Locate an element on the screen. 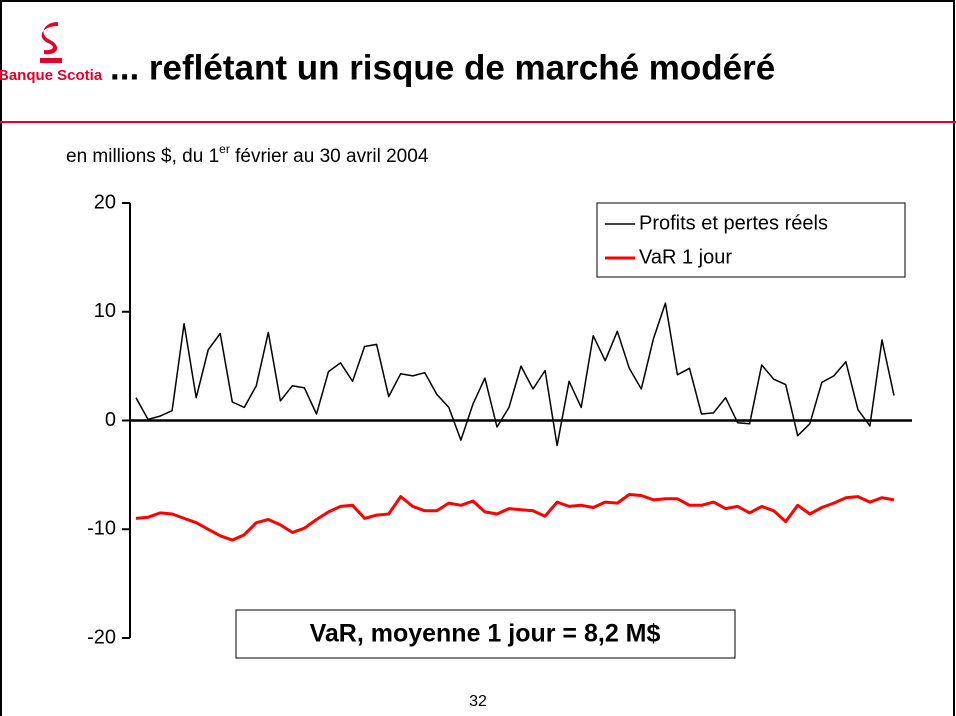  y-tick-label: -10 is located at coordinates (101, 529).